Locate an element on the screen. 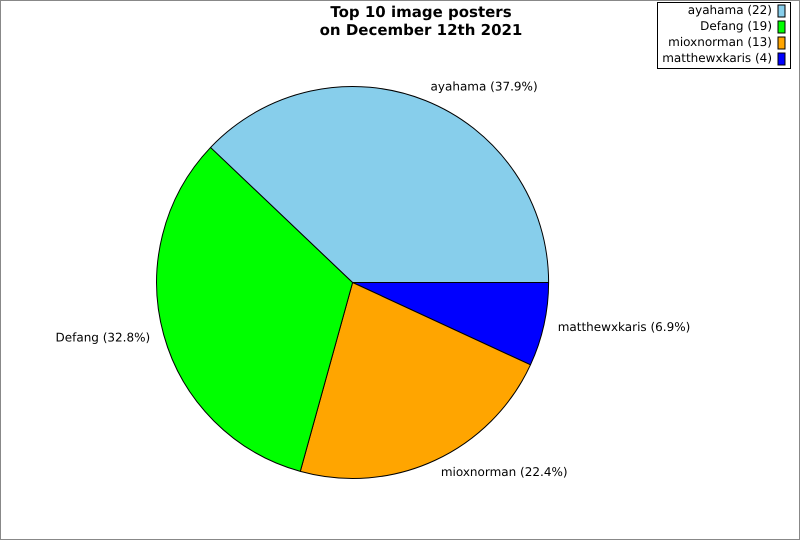 This screenshot has width=800, height=540. text: Top 10 image posters on December 12th 2021 is located at coordinates (421, 20).